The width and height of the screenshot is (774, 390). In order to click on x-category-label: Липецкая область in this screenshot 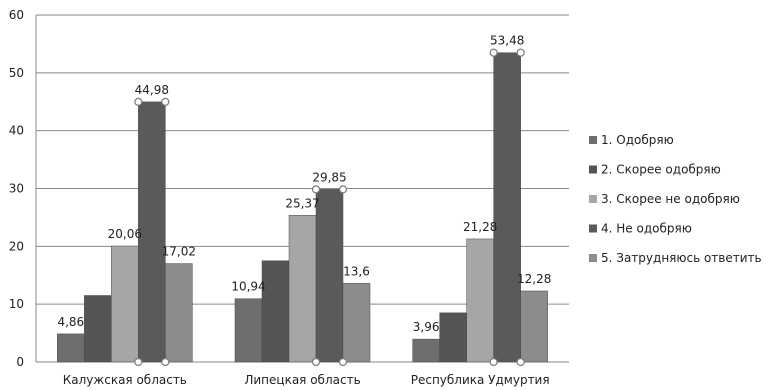, I will do `click(302, 380)`.